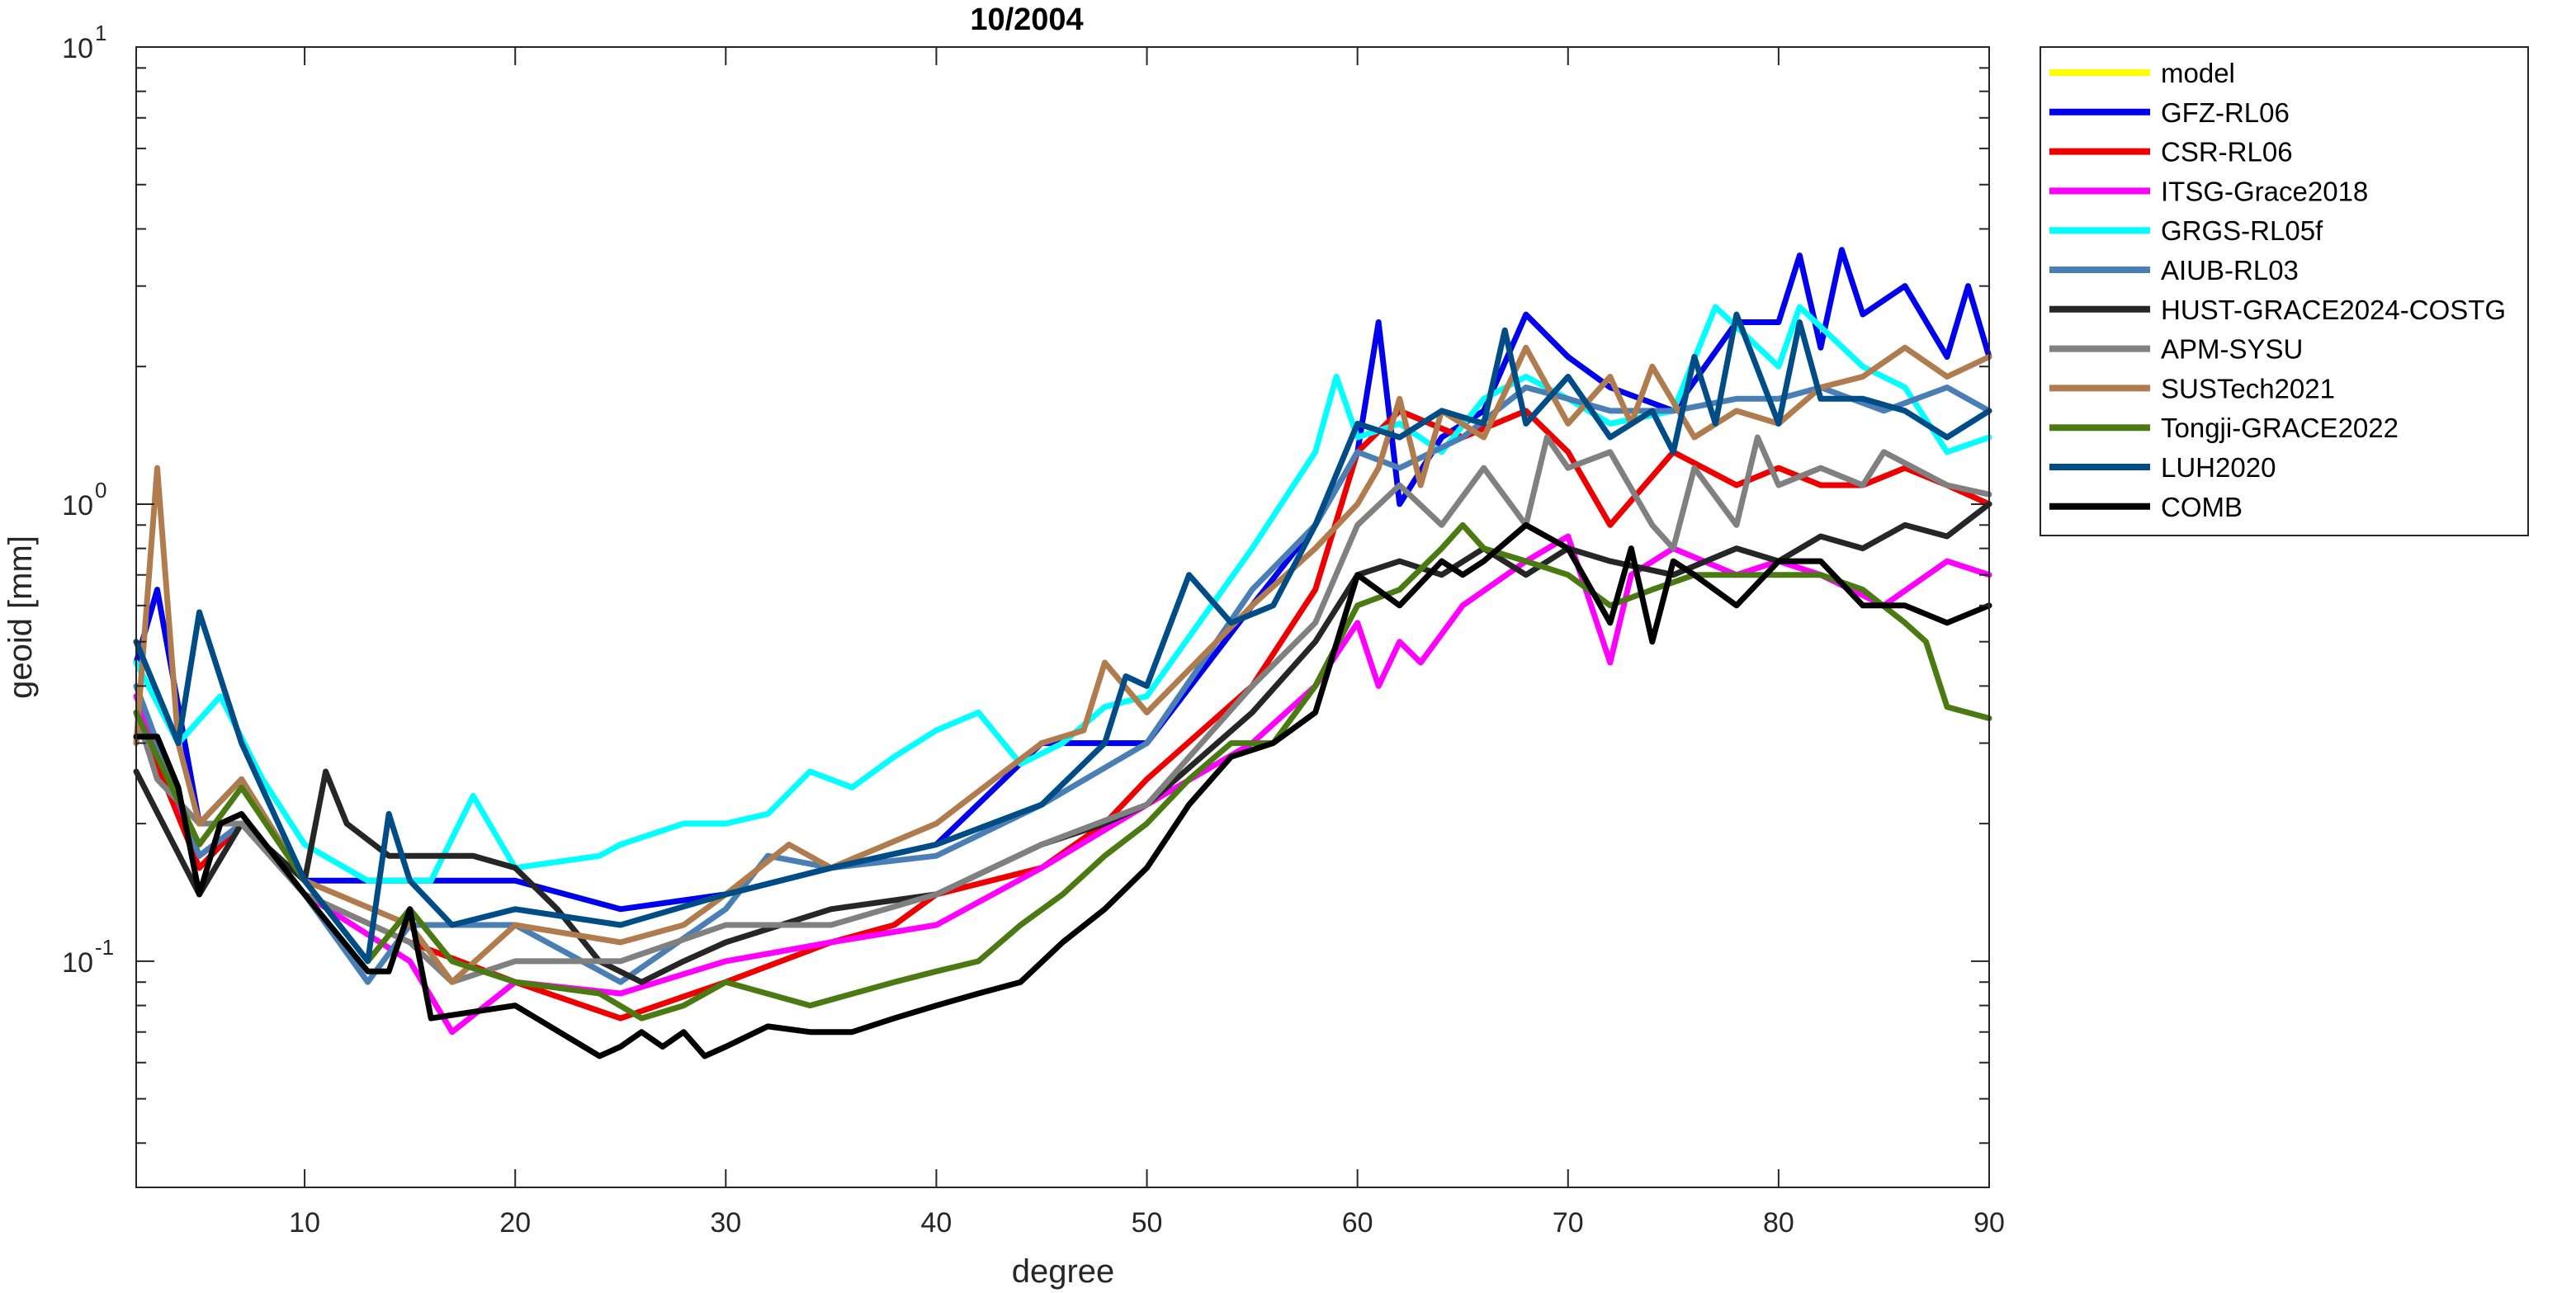  I want to click on legend-label: GRGS-RL05f, so click(2242, 230).